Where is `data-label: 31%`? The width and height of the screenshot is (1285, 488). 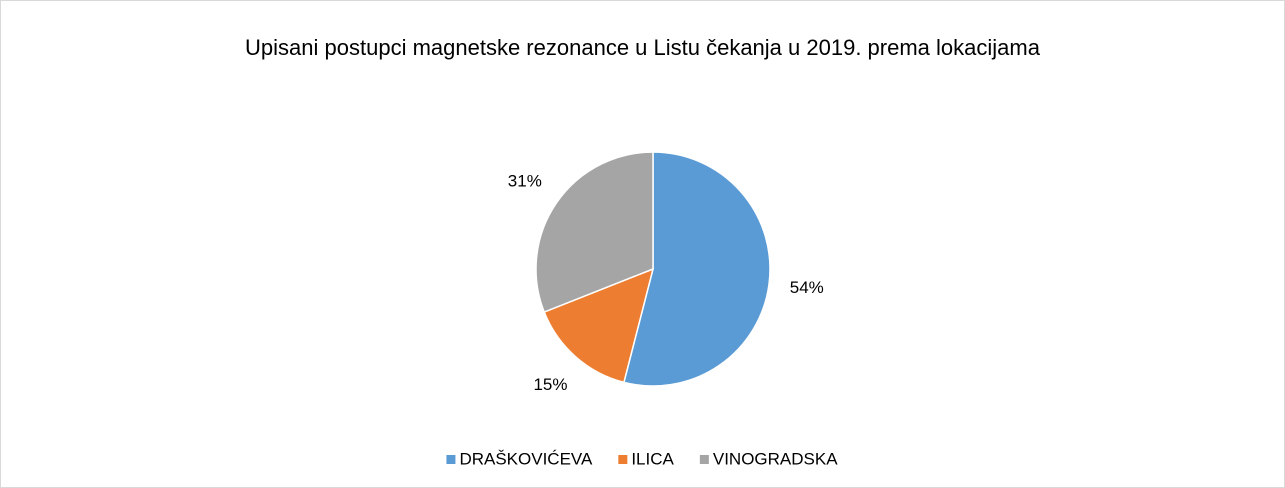 data-label: 31% is located at coordinates (525, 180).